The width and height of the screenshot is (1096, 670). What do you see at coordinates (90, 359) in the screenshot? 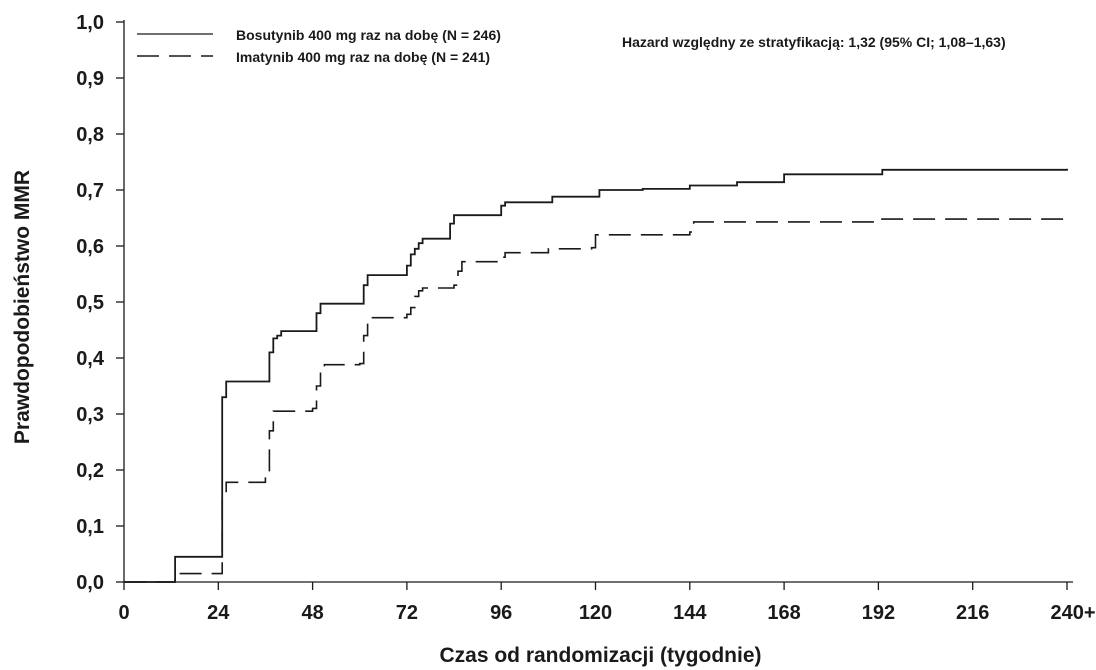
I see `y-tick-label: 0,4` at bounding box center [90, 359].